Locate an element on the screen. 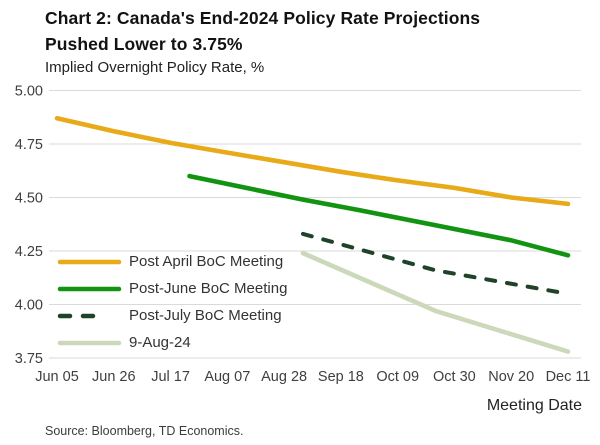  x-tick-label: Oct 30 is located at coordinates (454, 377).